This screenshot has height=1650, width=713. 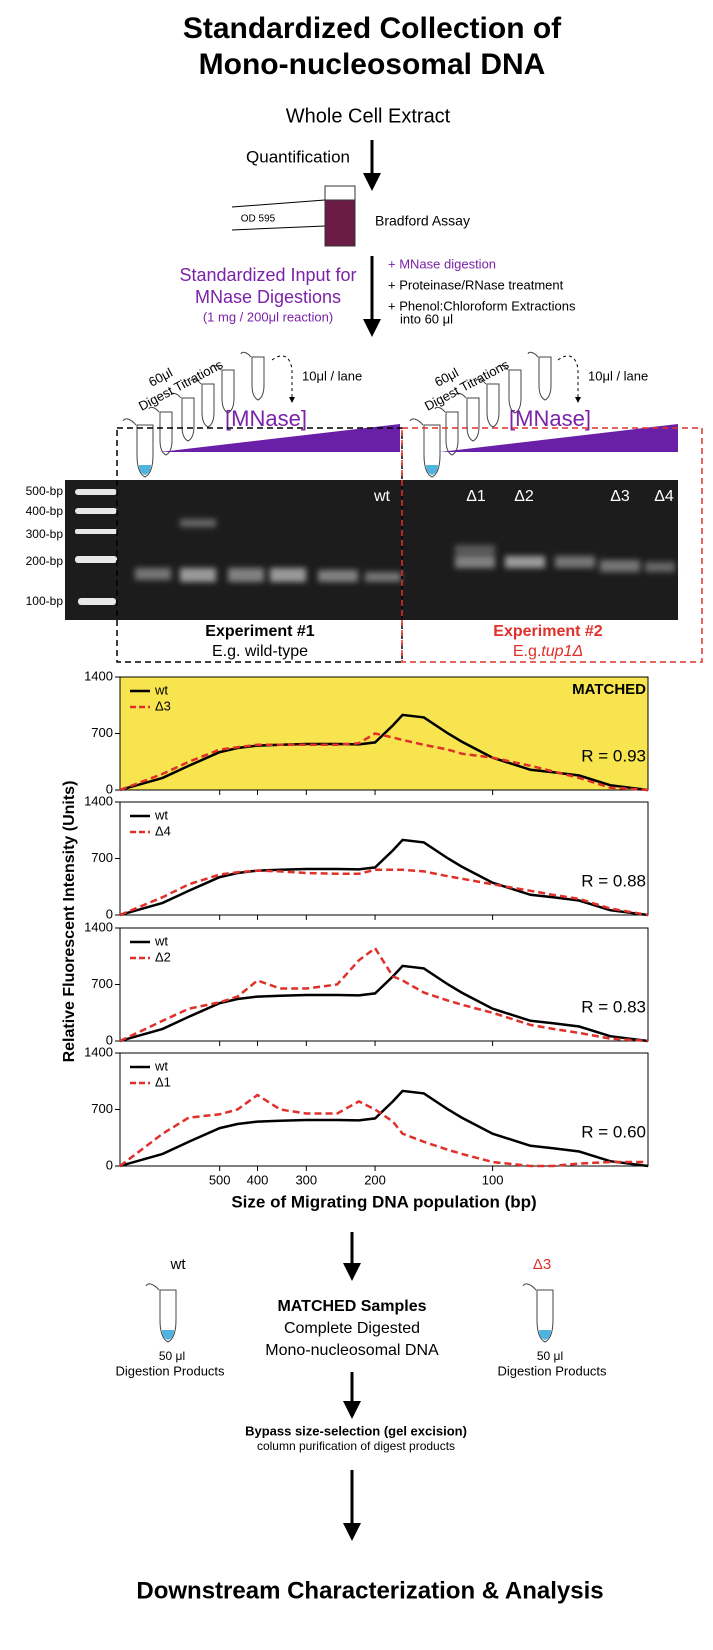 I want to click on correlation: R = 0.60, so click(x=613, y=1131).